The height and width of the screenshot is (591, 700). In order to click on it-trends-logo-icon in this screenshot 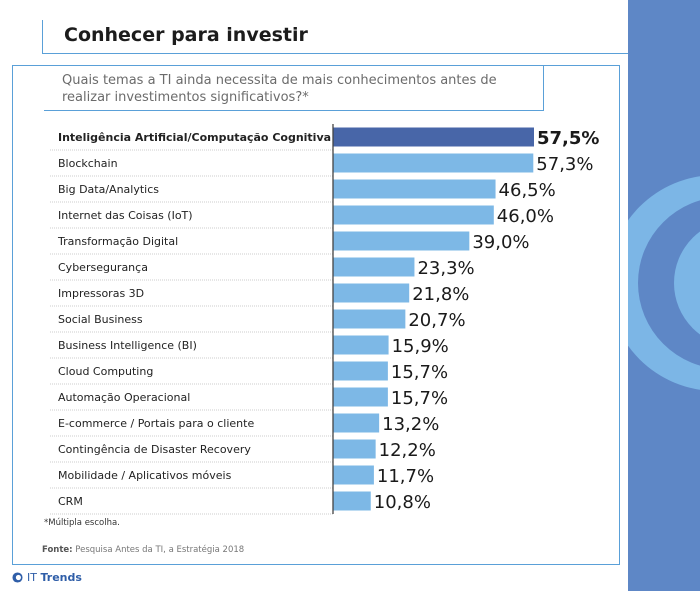, I will do `click(17, 577)`.